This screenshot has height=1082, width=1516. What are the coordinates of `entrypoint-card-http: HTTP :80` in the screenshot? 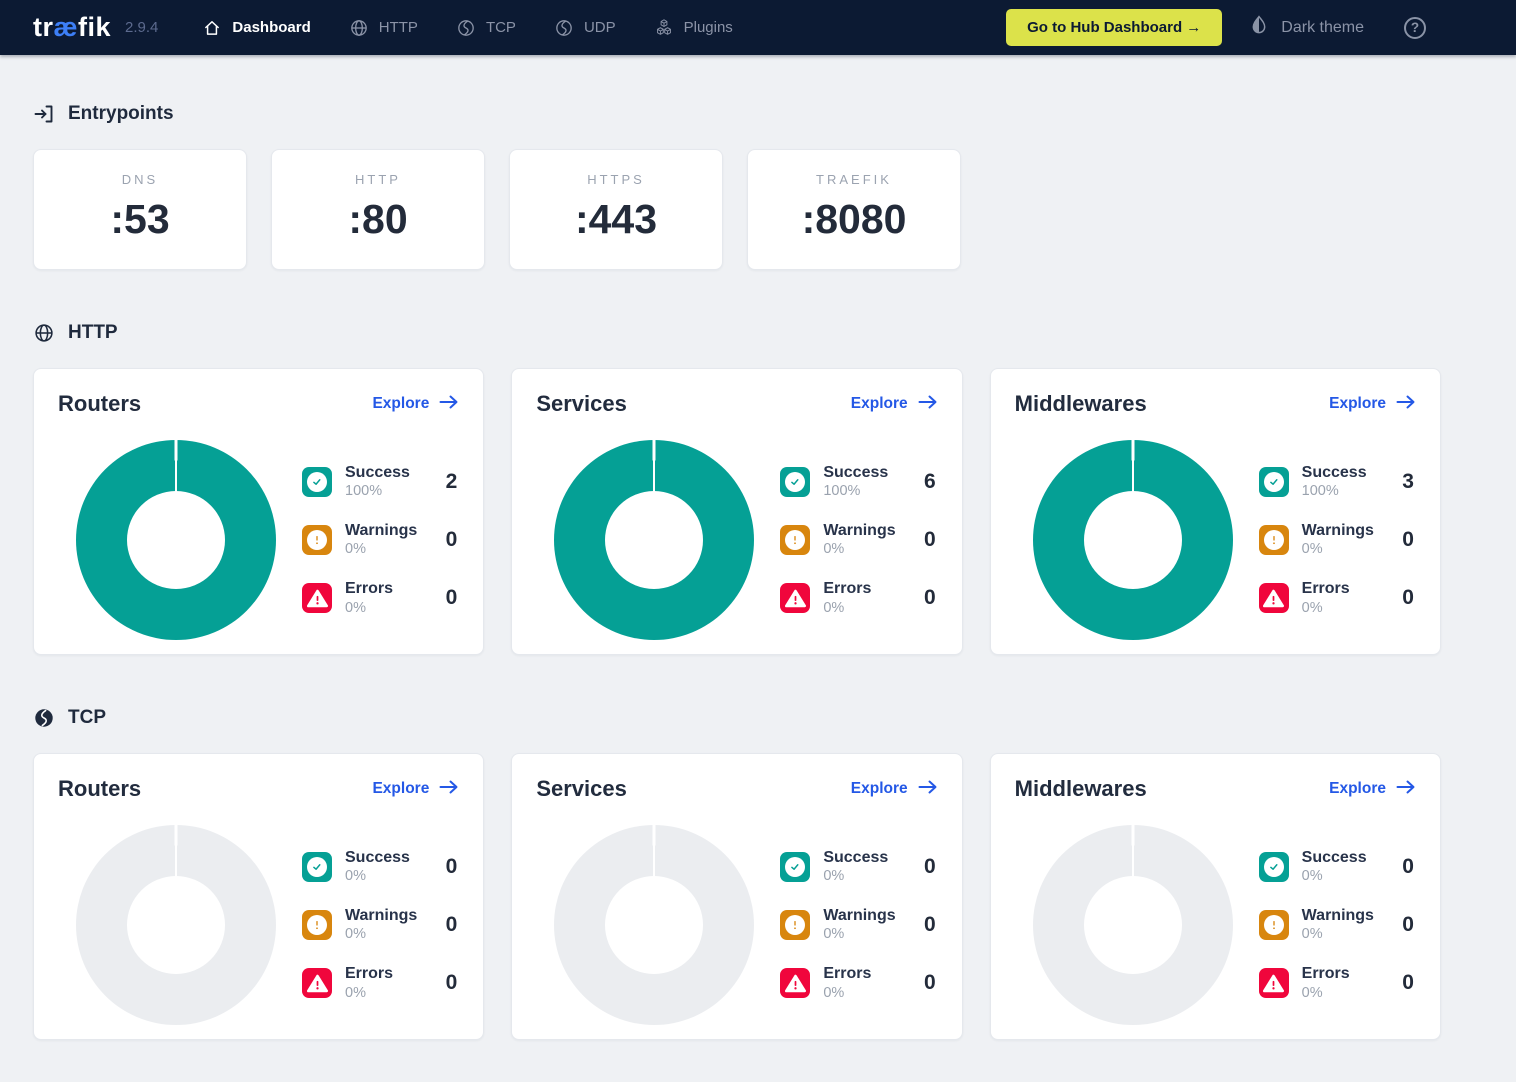 It's located at (378, 209).